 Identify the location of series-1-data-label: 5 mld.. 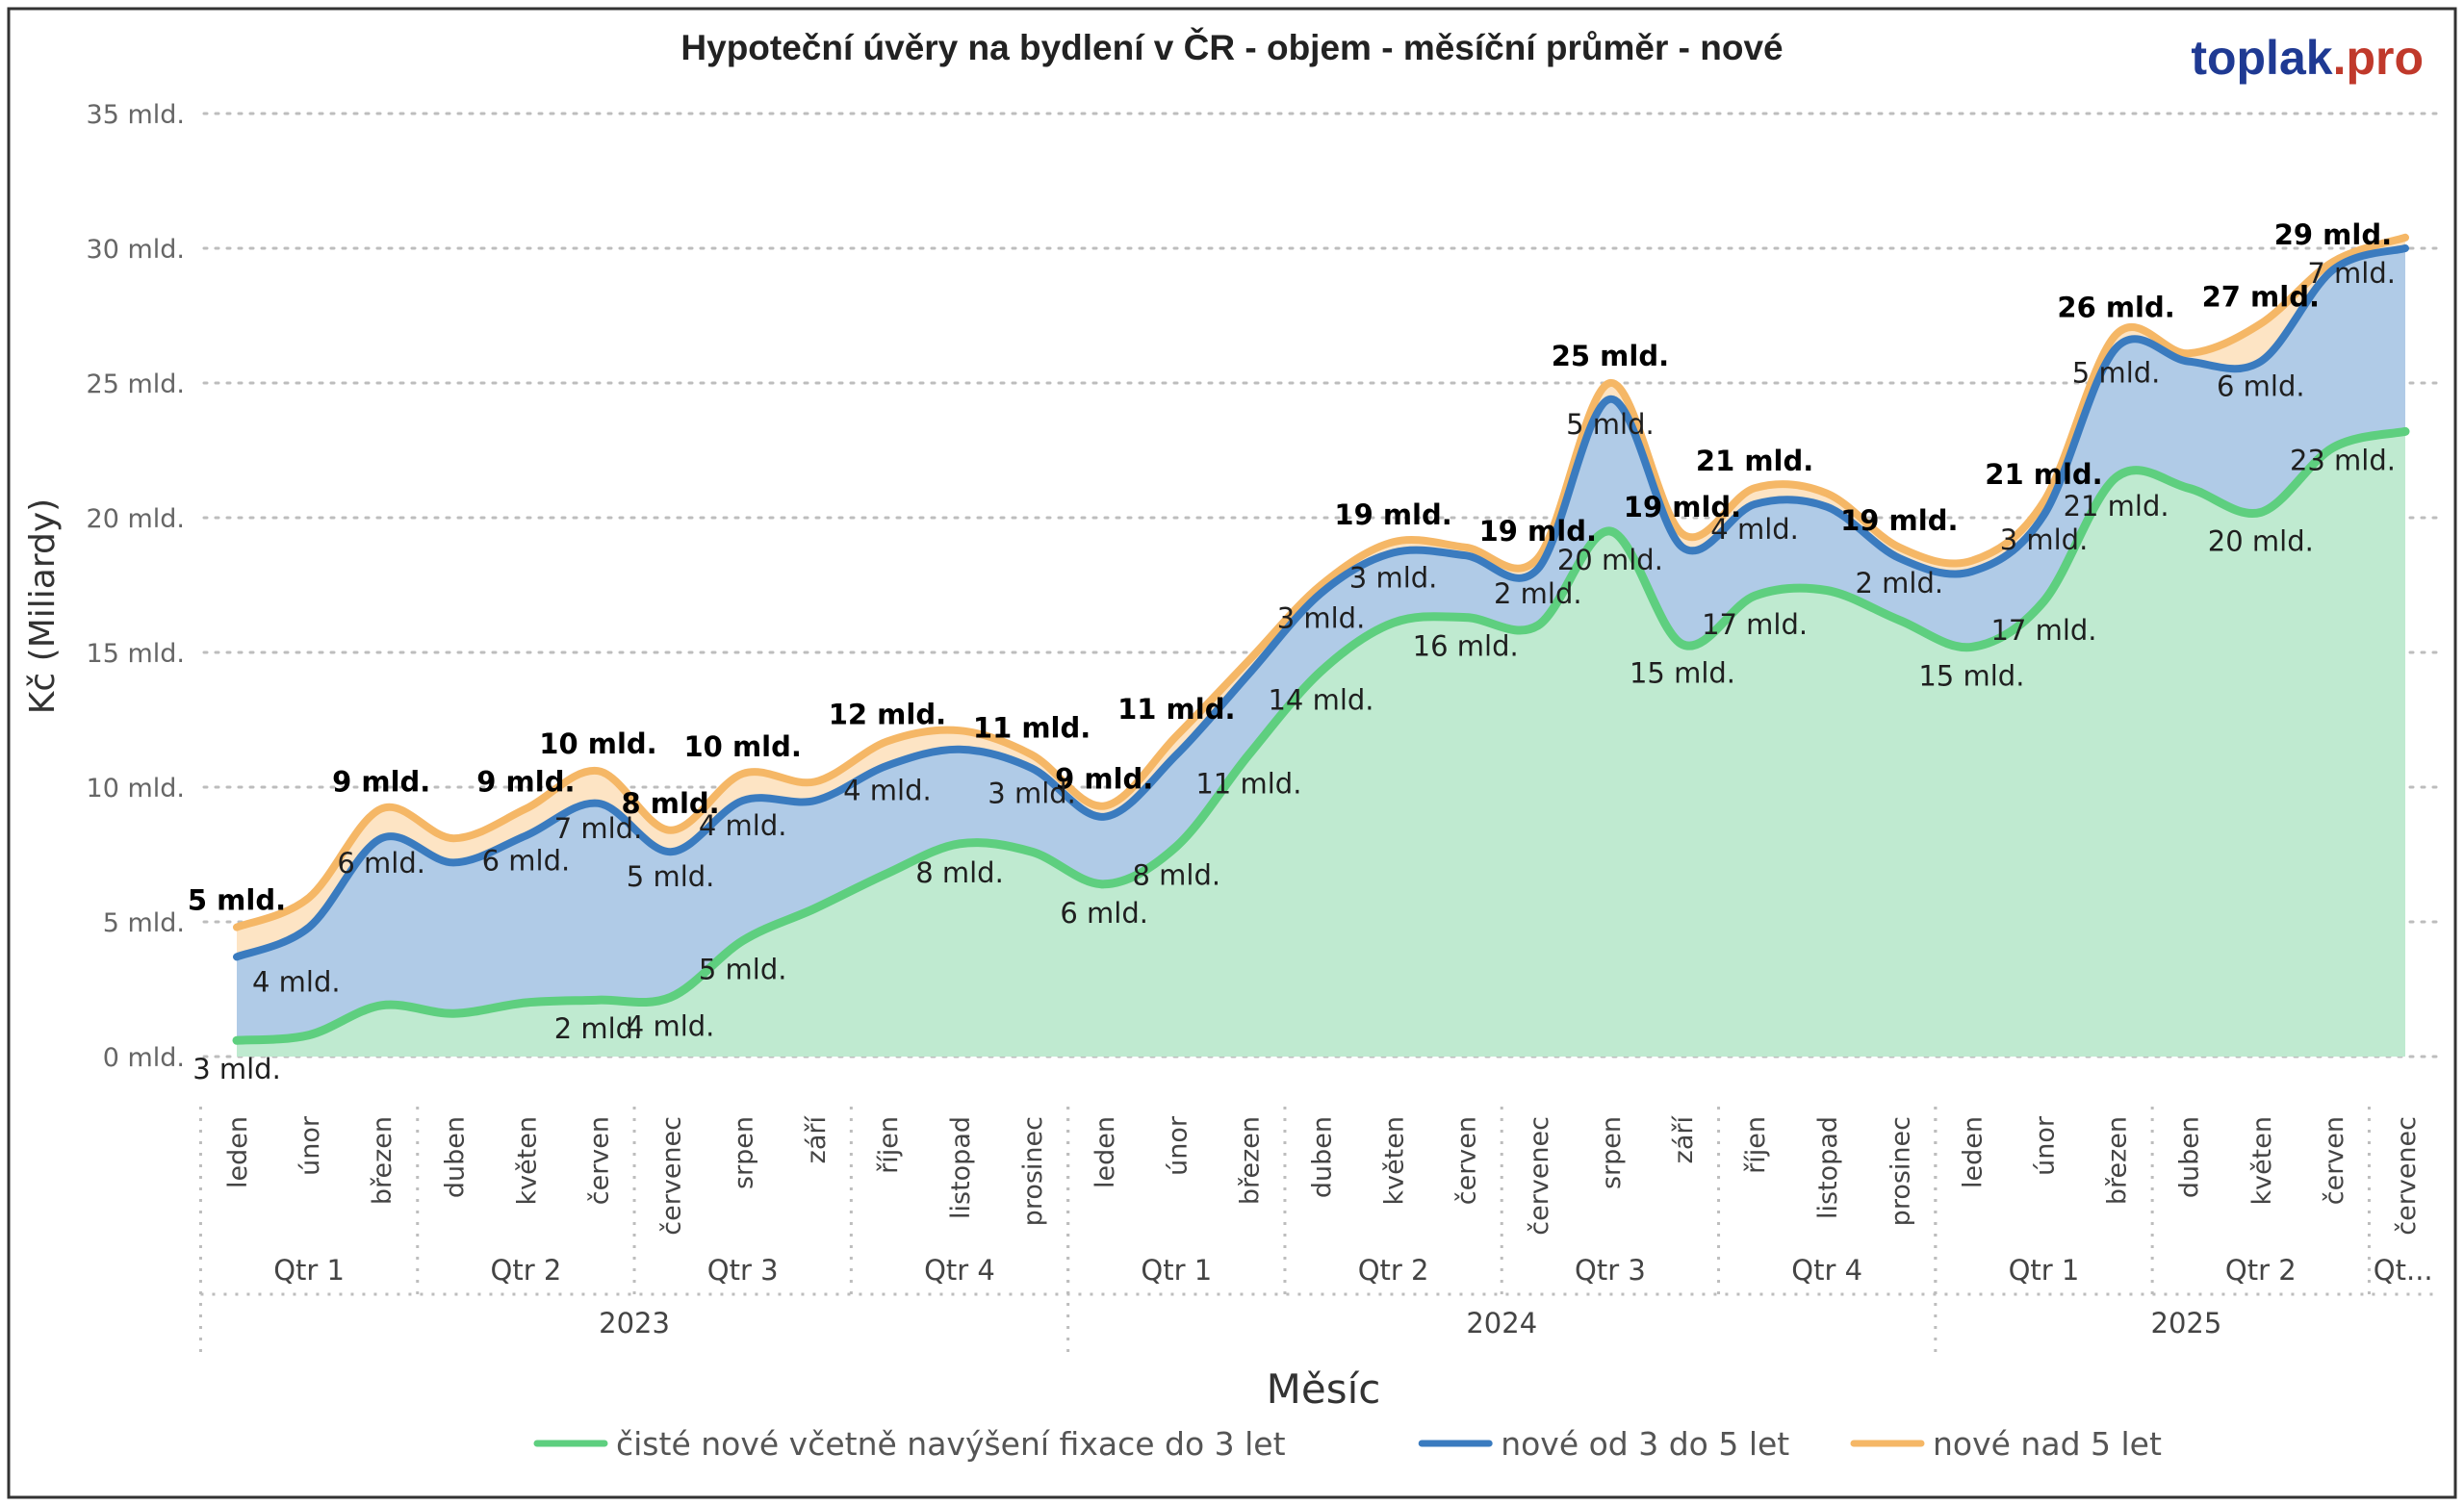
(743, 970).